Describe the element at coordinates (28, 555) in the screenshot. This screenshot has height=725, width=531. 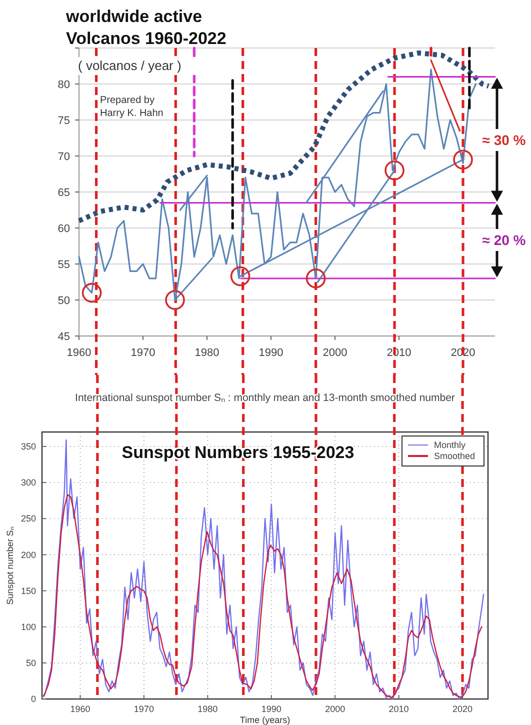
I see `y-tick-label: 200` at that location.